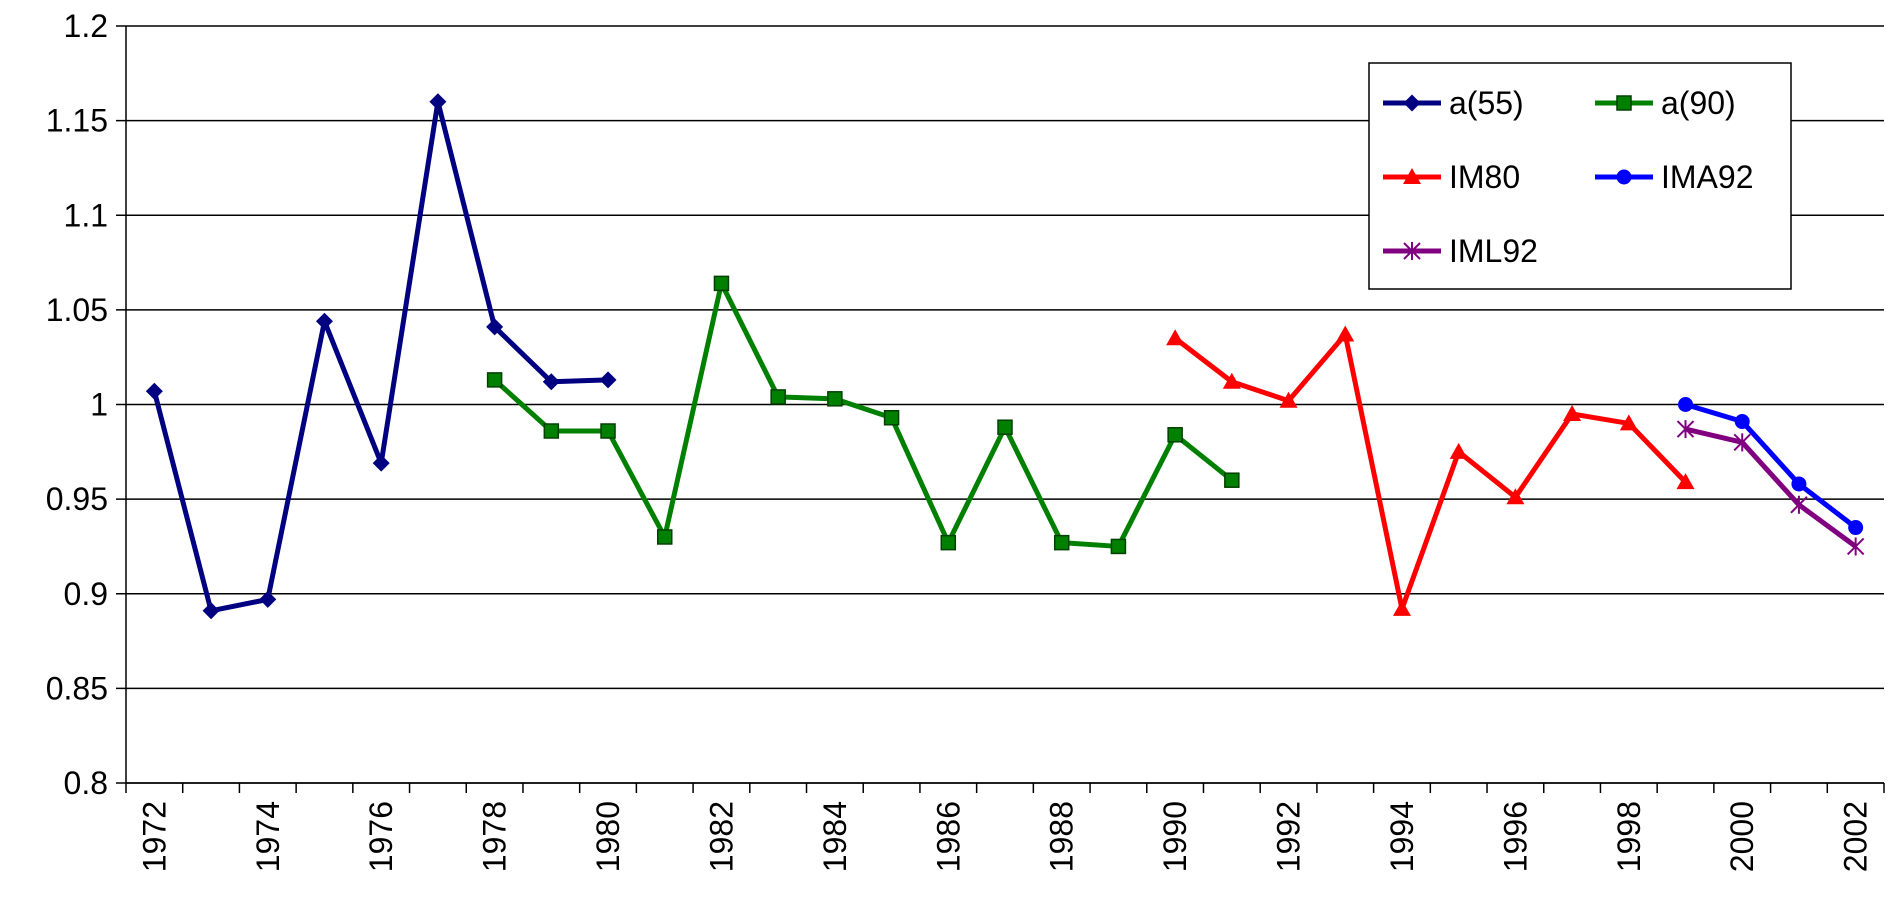  What do you see at coordinates (86, 26) in the screenshot?
I see `y-tick-label: 1.2` at bounding box center [86, 26].